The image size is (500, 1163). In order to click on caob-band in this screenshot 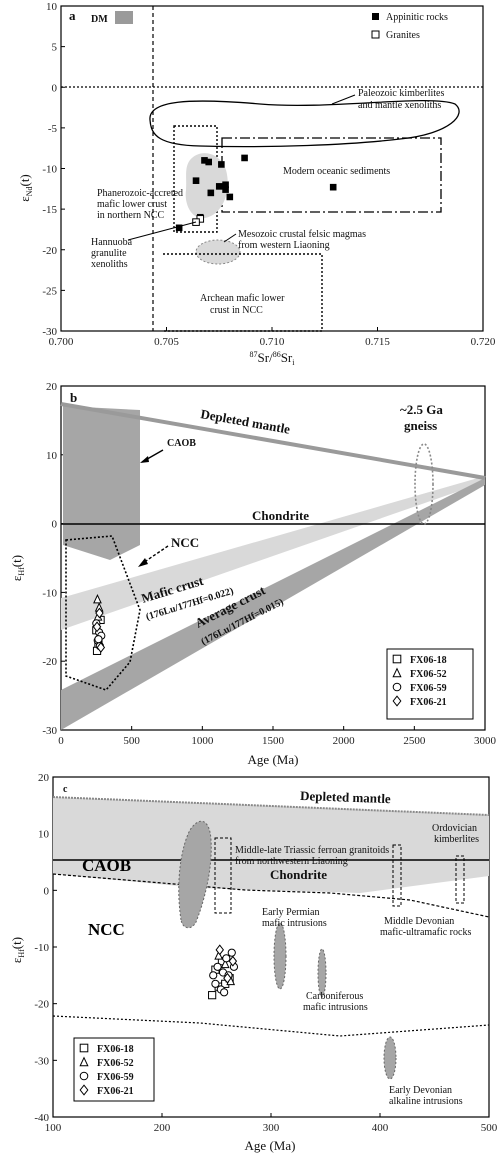, I will do `click(271, 845)`.